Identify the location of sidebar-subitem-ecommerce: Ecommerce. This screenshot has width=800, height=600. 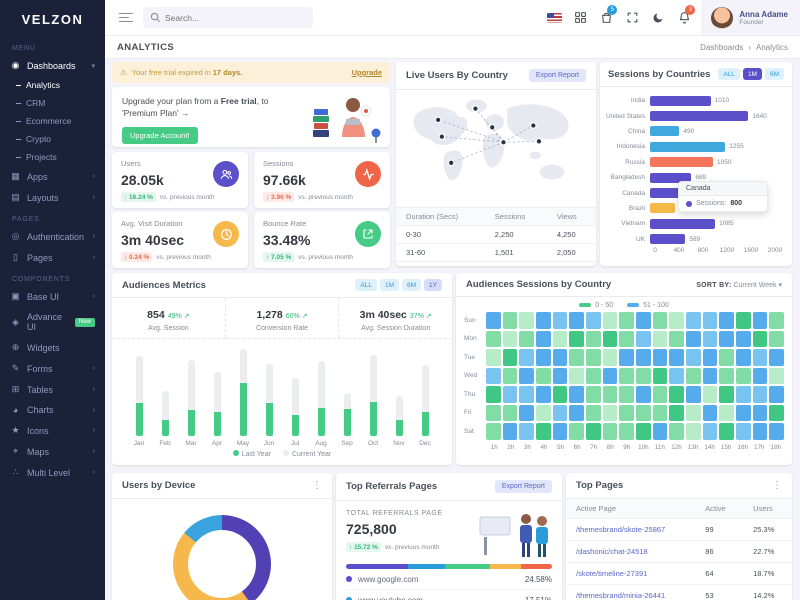
(52, 121).